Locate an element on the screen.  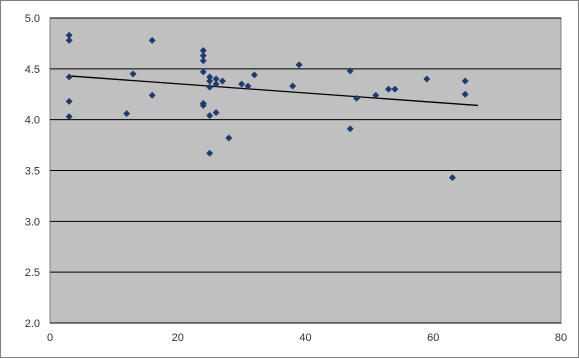
y-tick-label: 4.0 is located at coordinates (32, 121).